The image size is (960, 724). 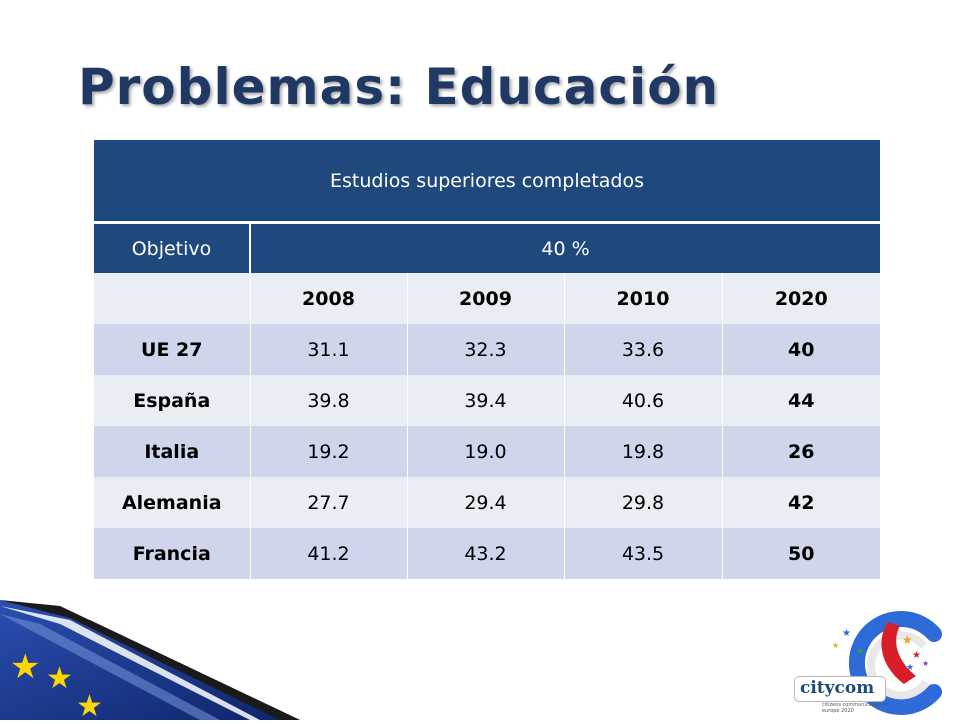 What do you see at coordinates (172, 553) in the screenshot?
I see `country-label: Francia` at bounding box center [172, 553].